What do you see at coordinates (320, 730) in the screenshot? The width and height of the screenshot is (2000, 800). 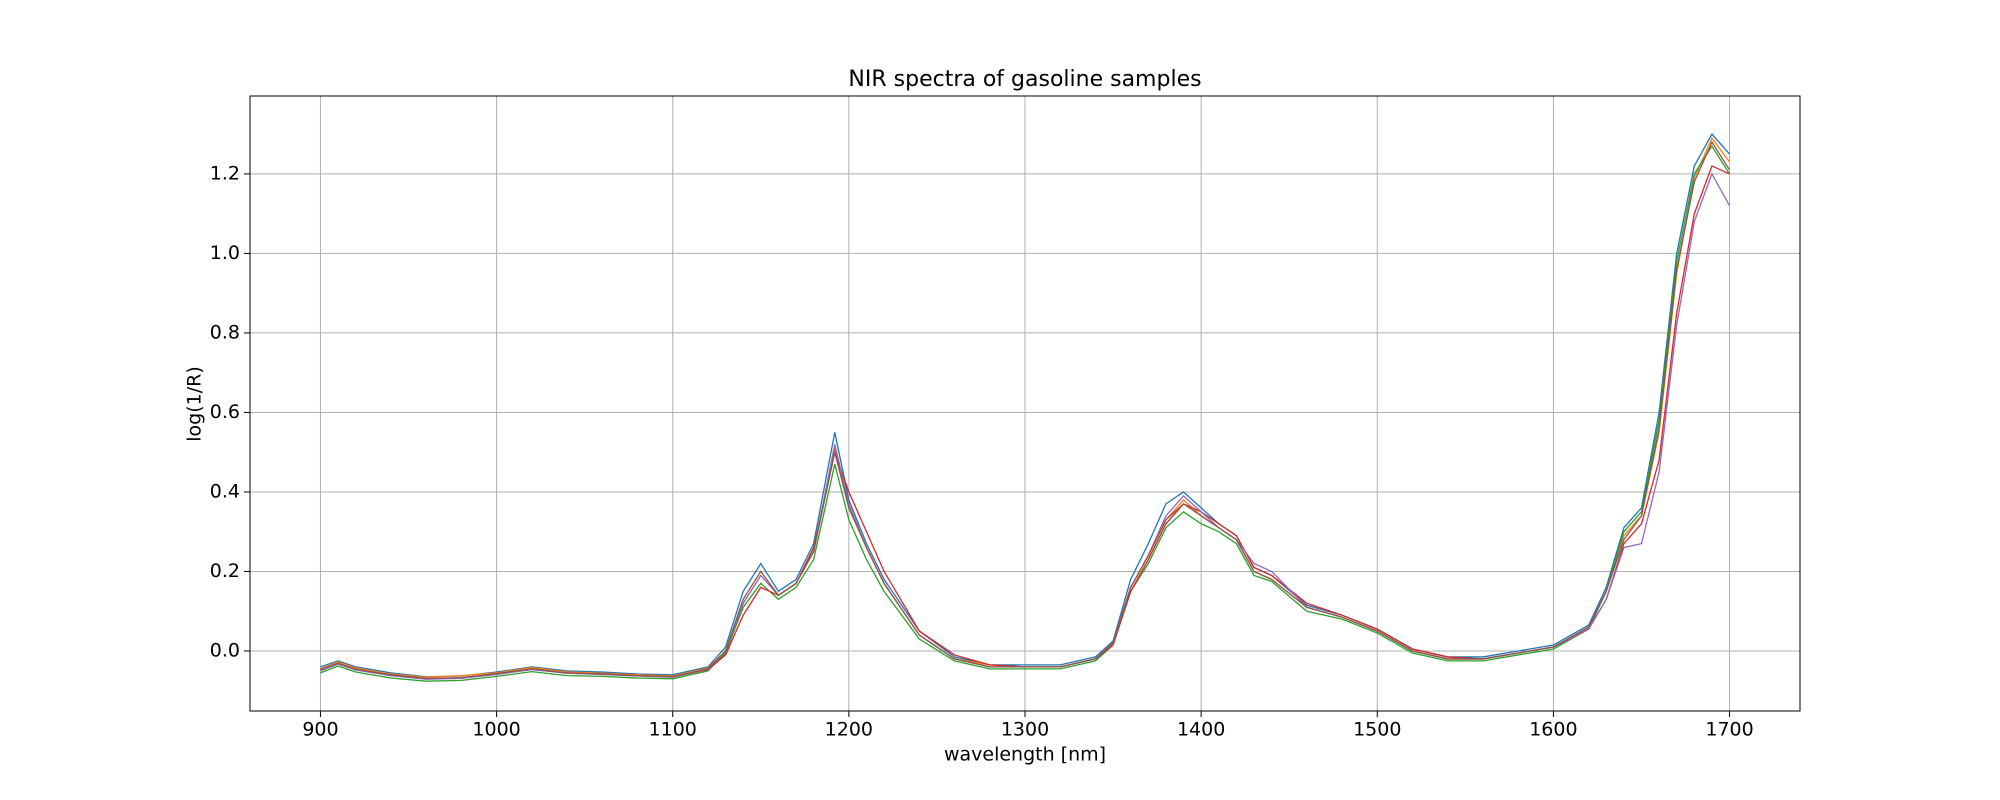 I see `x-tick-label: 900` at bounding box center [320, 730].